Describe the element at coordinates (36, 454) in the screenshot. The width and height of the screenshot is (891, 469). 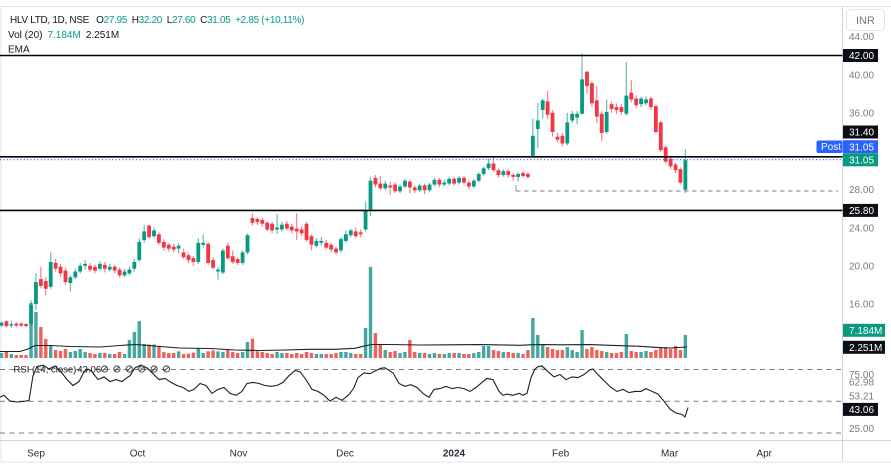
I see `svg-text: Sep` at that location.